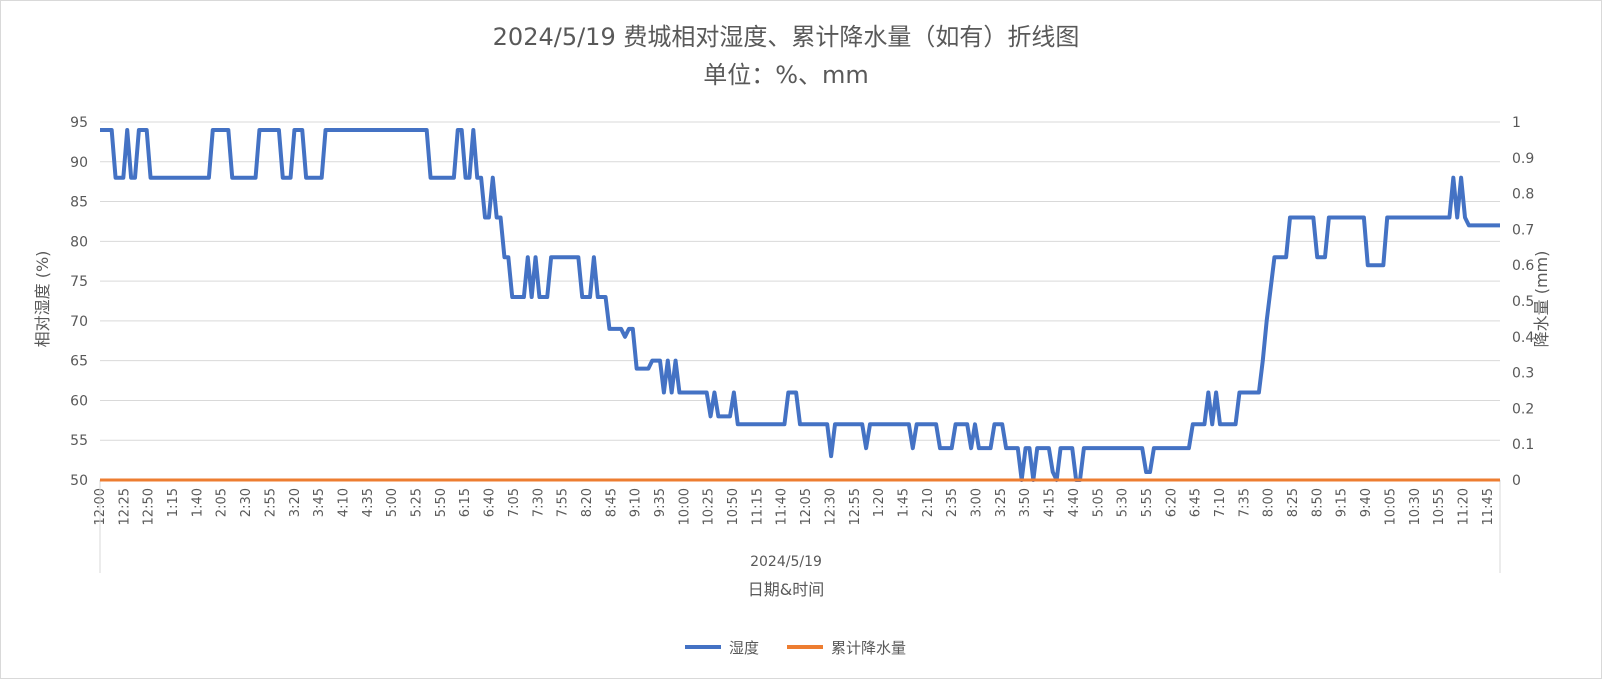  I want to click on x-tick-label: 8:20, so click(587, 502).